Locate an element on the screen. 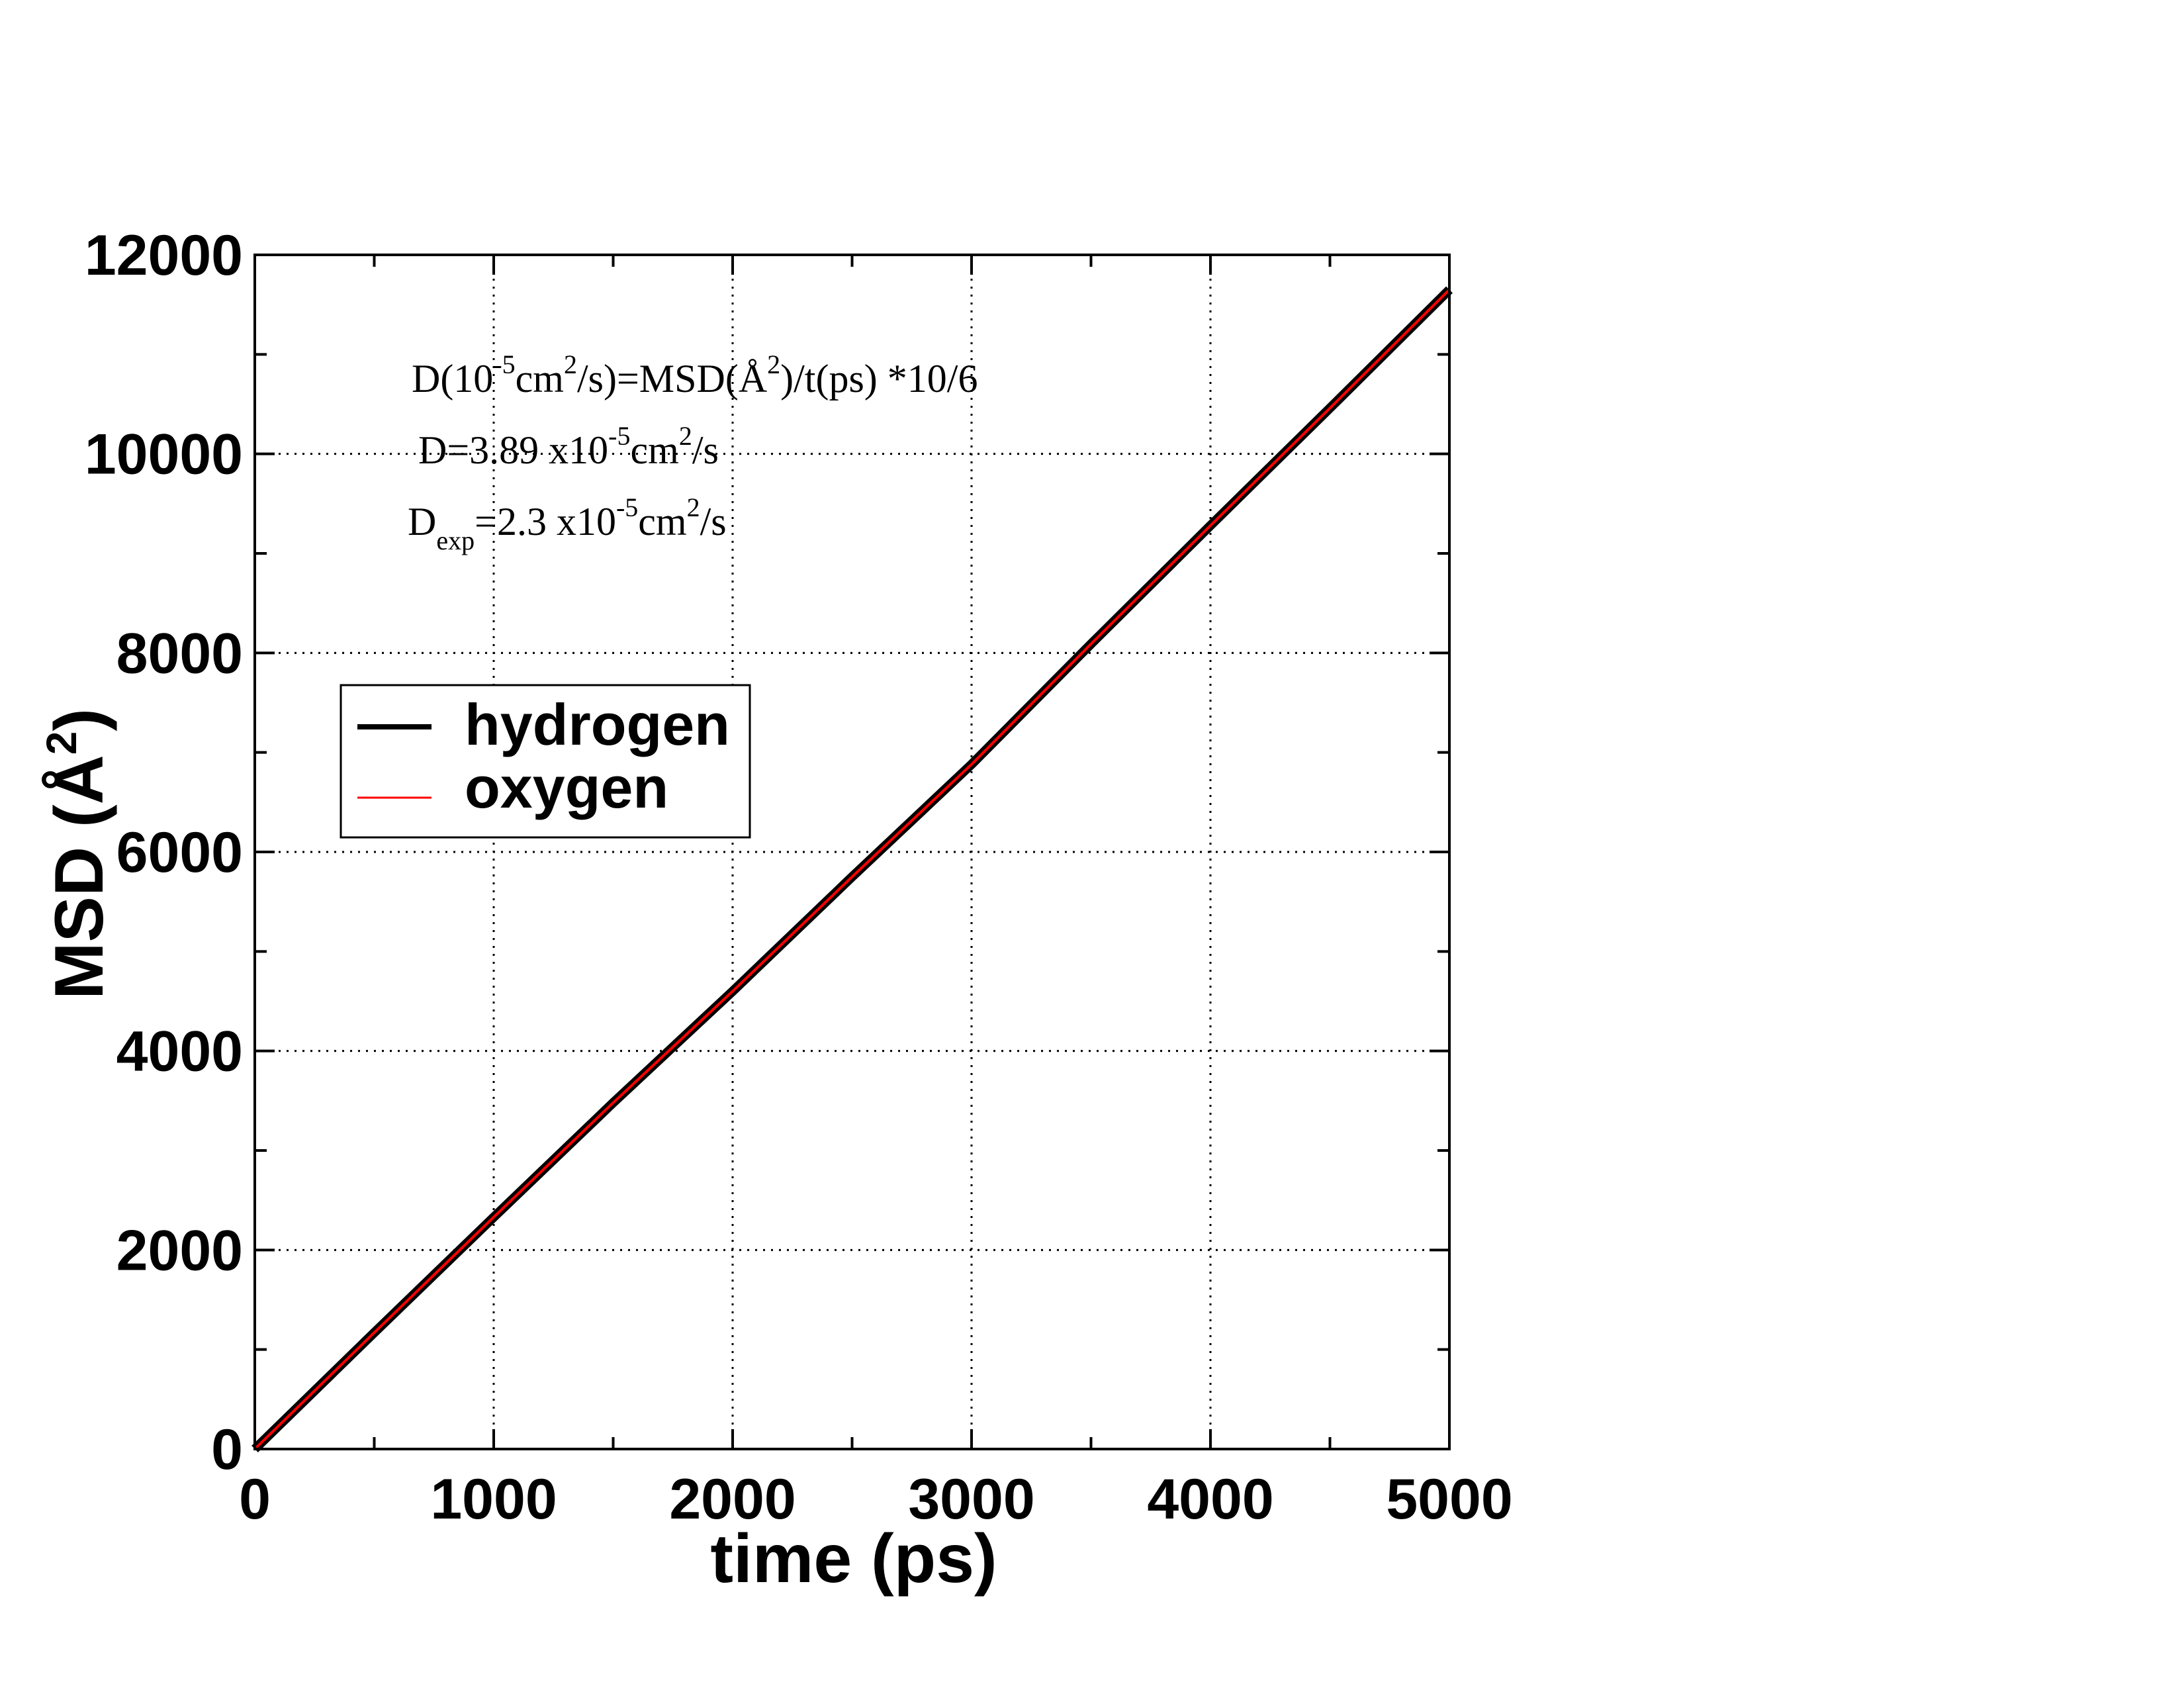 The image size is (2184, 1688). legend: hydrogen oxygen is located at coordinates (545, 761).